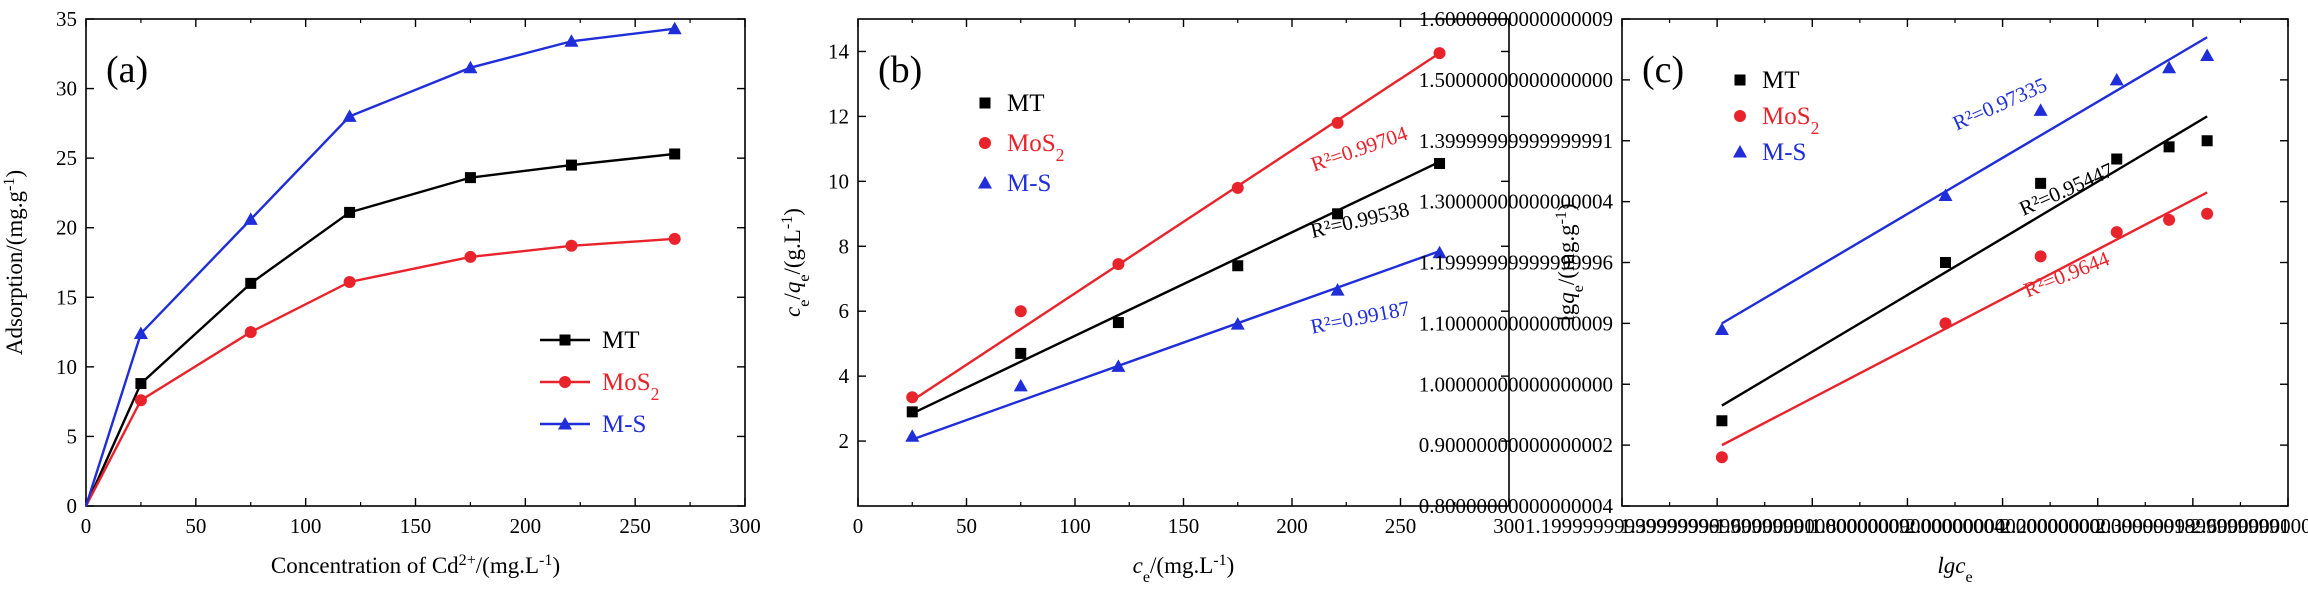  I want to click on y-tick-label: 35, so click(66, 19).